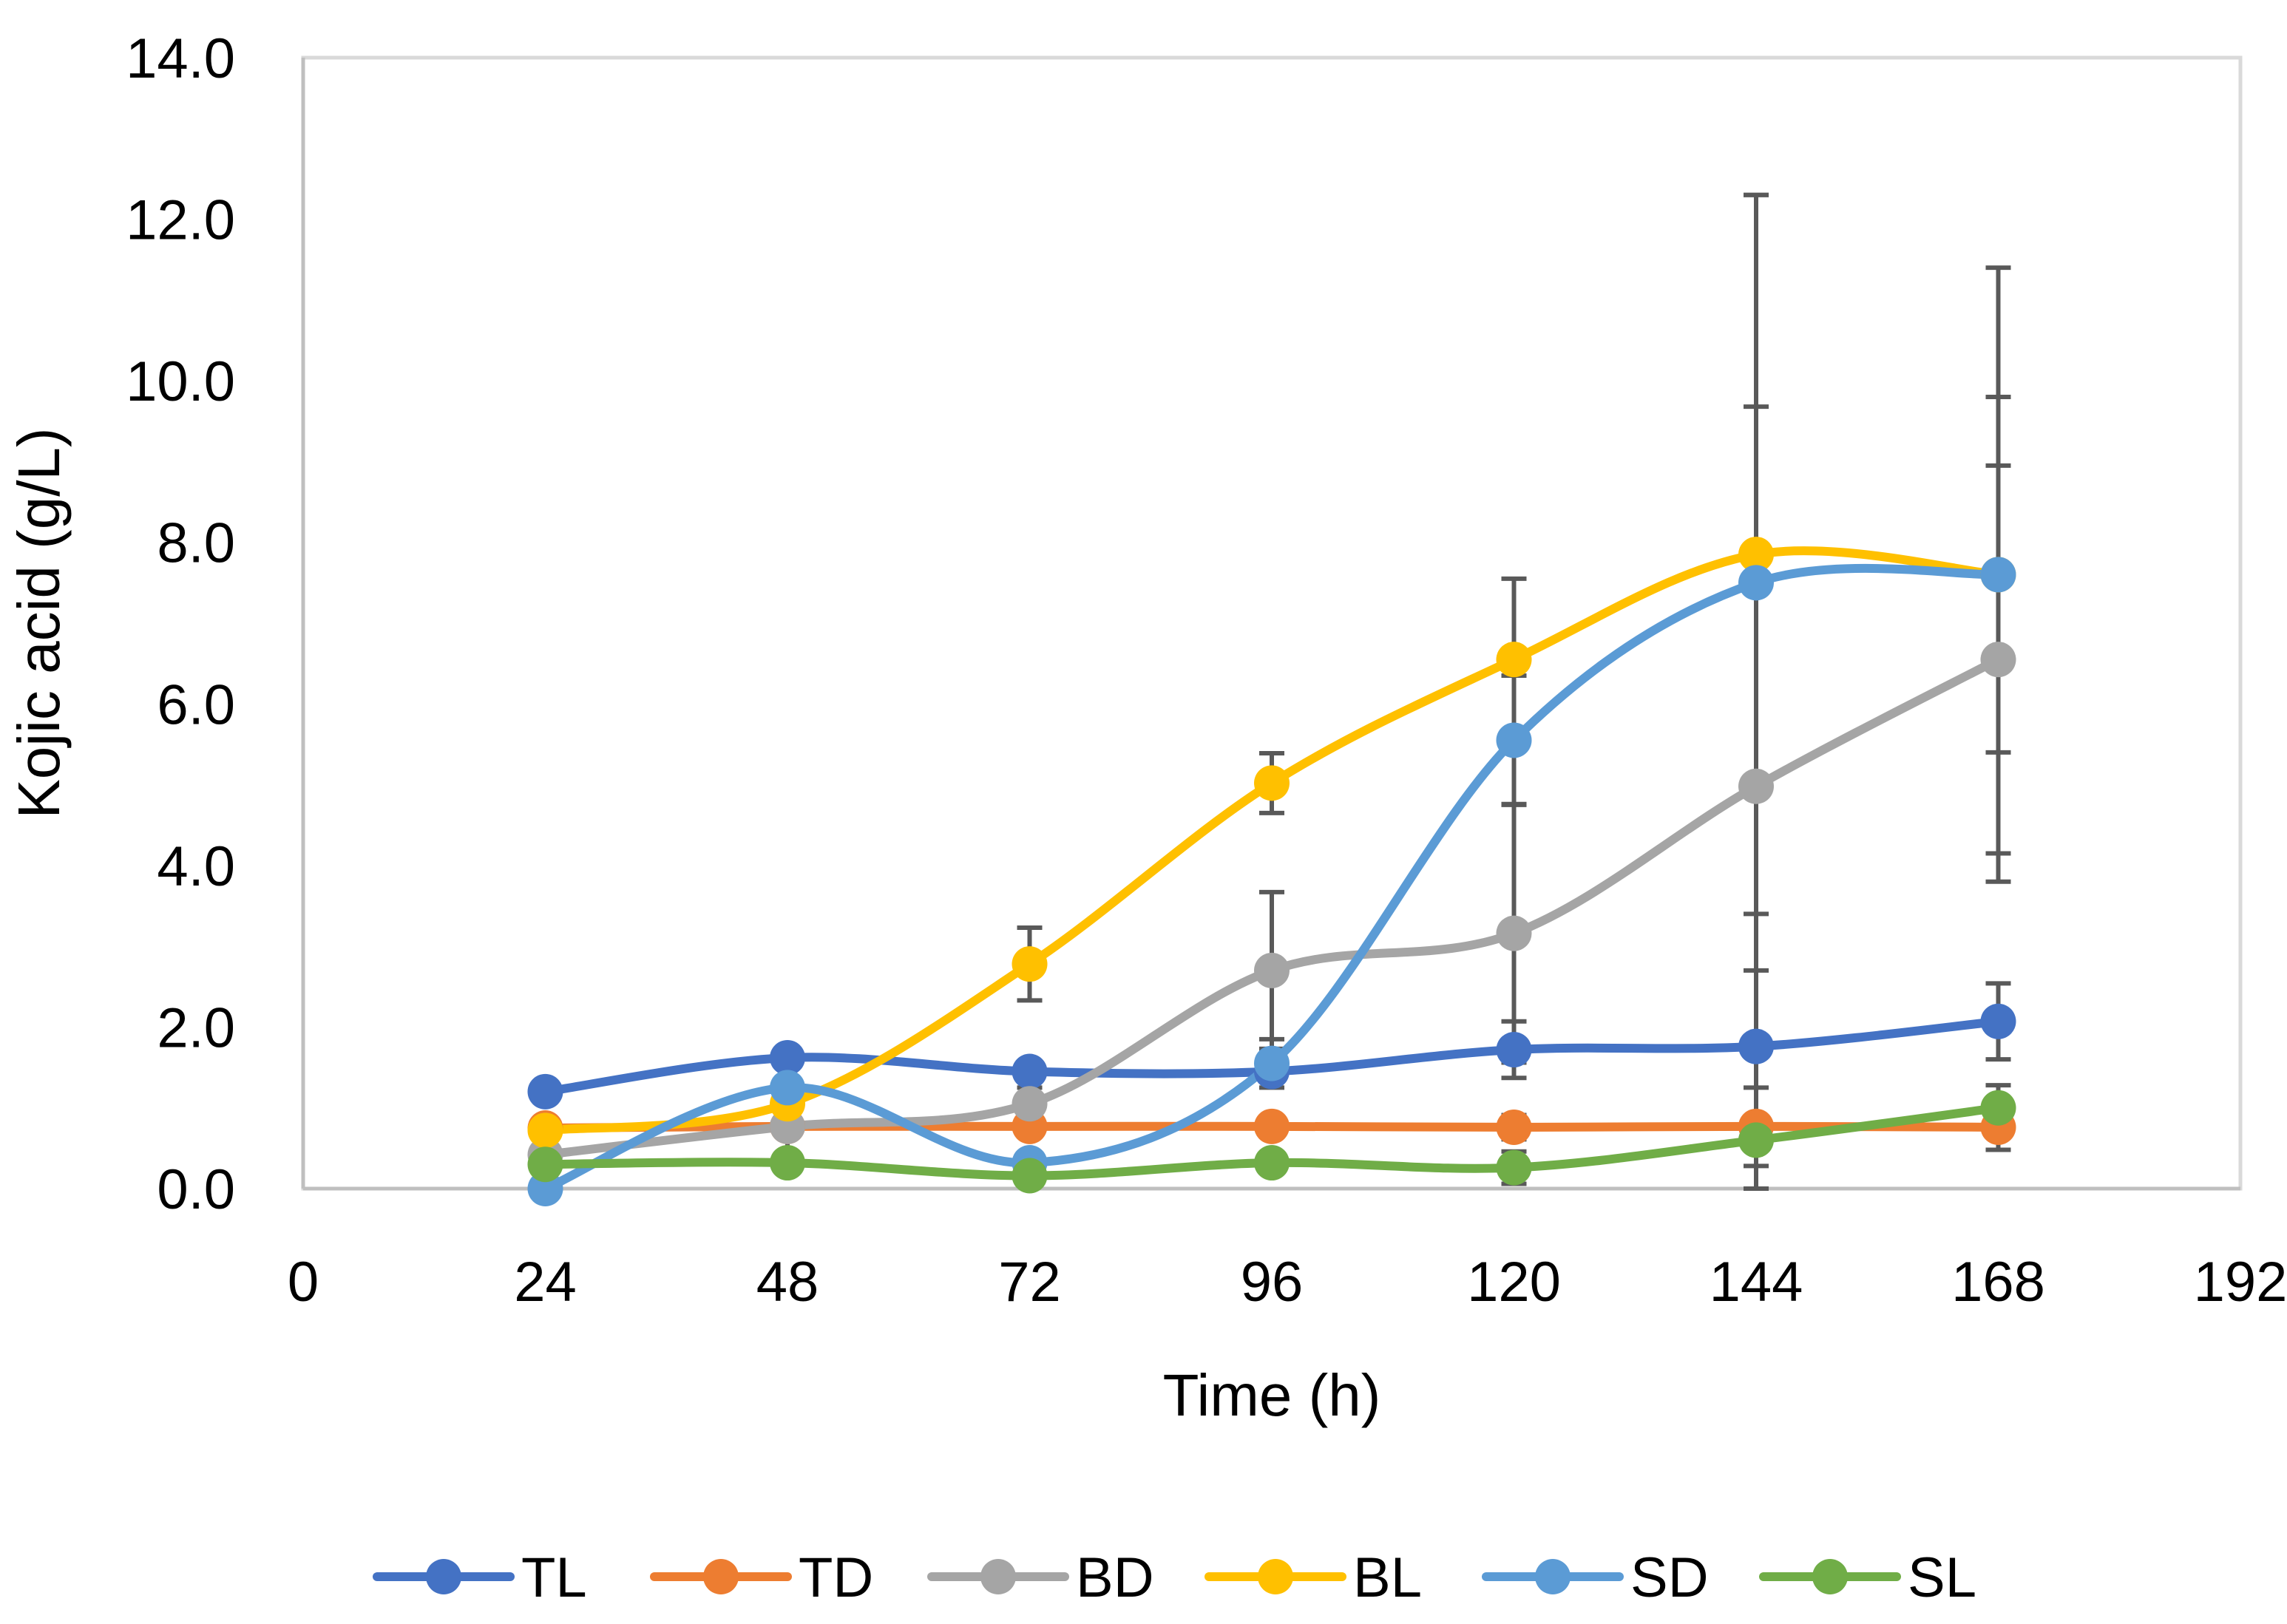 This screenshot has width=2287, height=1624. I want to click on y-tick-label: 12.0, so click(180, 220).